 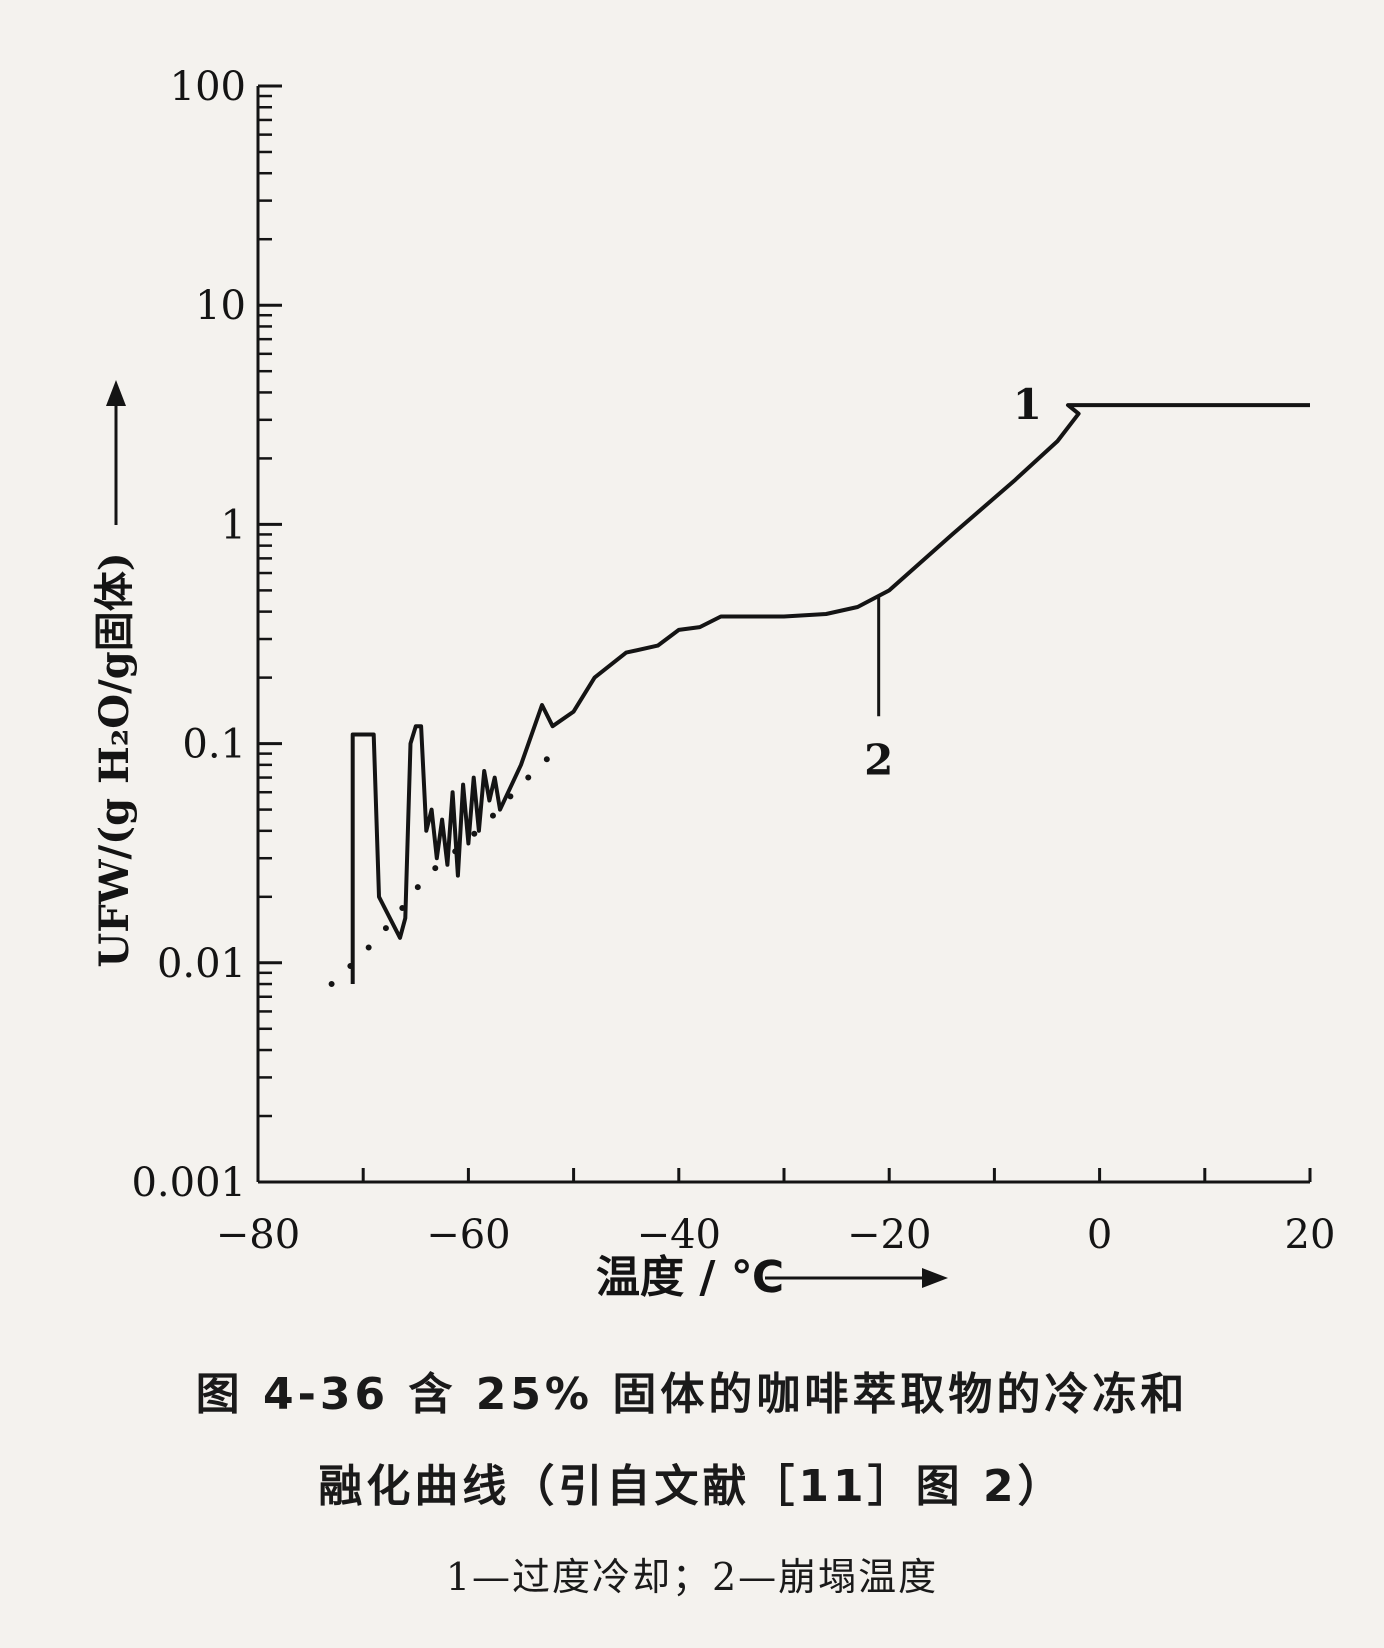 I want to click on y-tick-label: 0.001, so click(x=188, y=1183).